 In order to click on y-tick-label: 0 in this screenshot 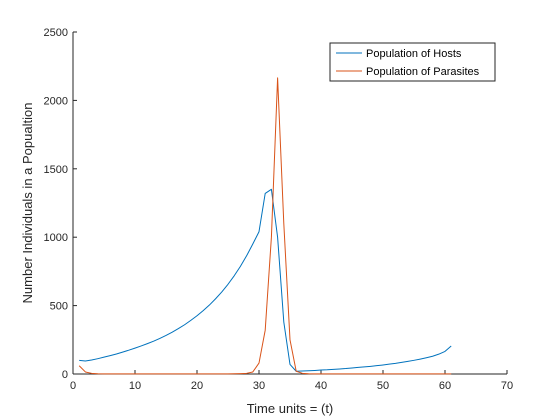, I will do `click(65, 375)`.